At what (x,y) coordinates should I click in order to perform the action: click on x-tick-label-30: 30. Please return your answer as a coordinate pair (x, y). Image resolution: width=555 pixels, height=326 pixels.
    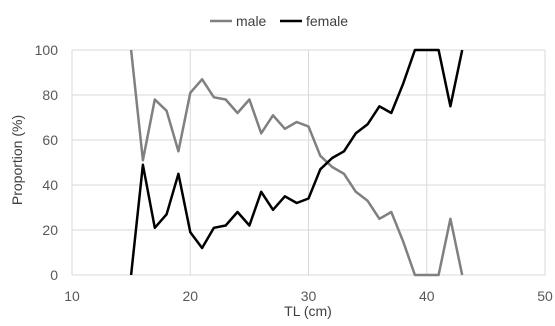
    Looking at the image, I should click on (309, 296).